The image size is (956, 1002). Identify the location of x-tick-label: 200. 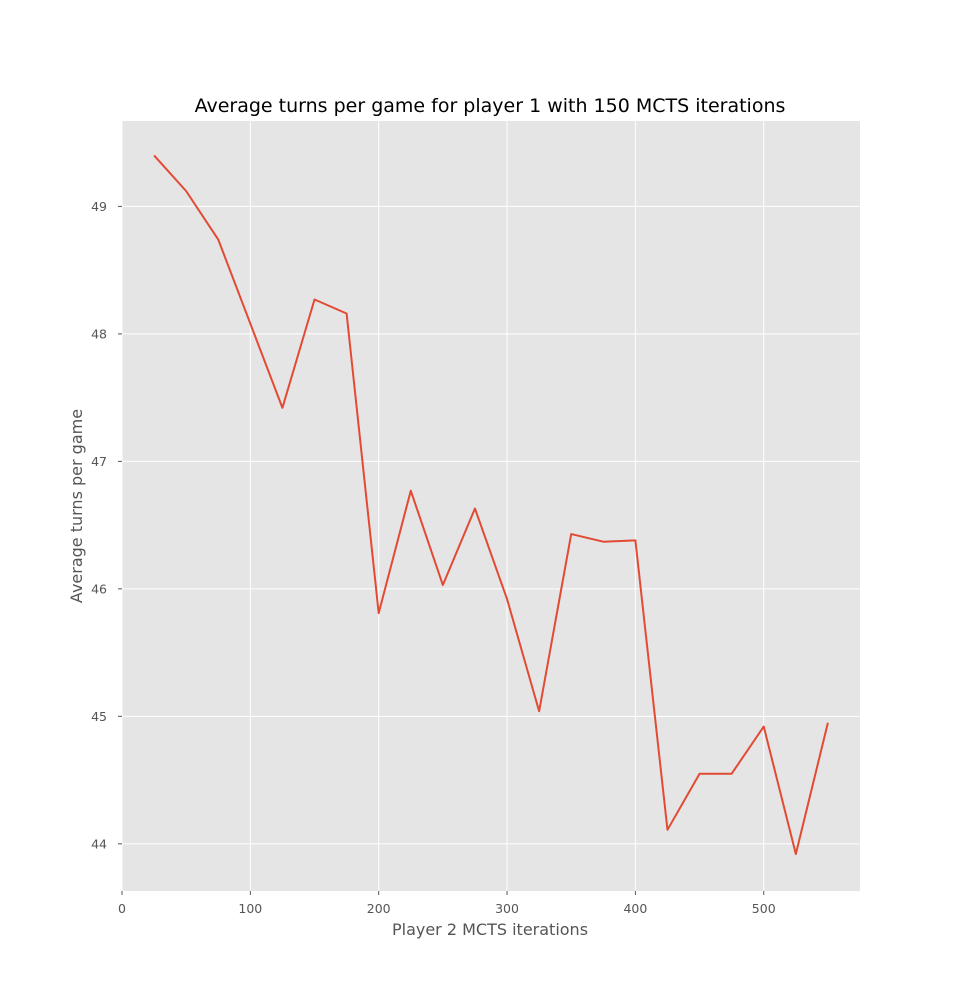
(379, 908).